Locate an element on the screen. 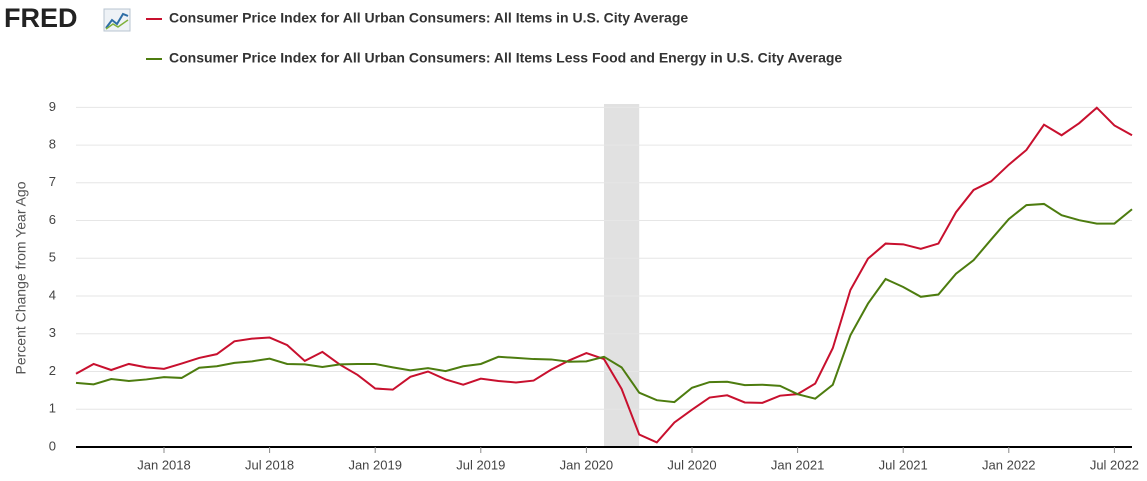 The height and width of the screenshot is (481, 1147). y-axis-label: Percent Change from Year Ago is located at coordinates (21, 277).